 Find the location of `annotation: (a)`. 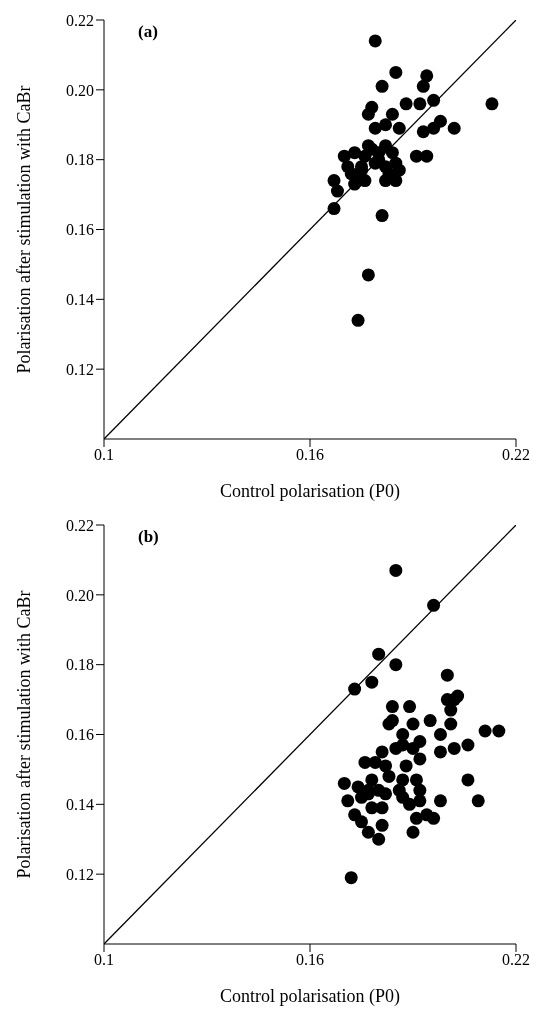

annotation: (a) is located at coordinates (148, 32).